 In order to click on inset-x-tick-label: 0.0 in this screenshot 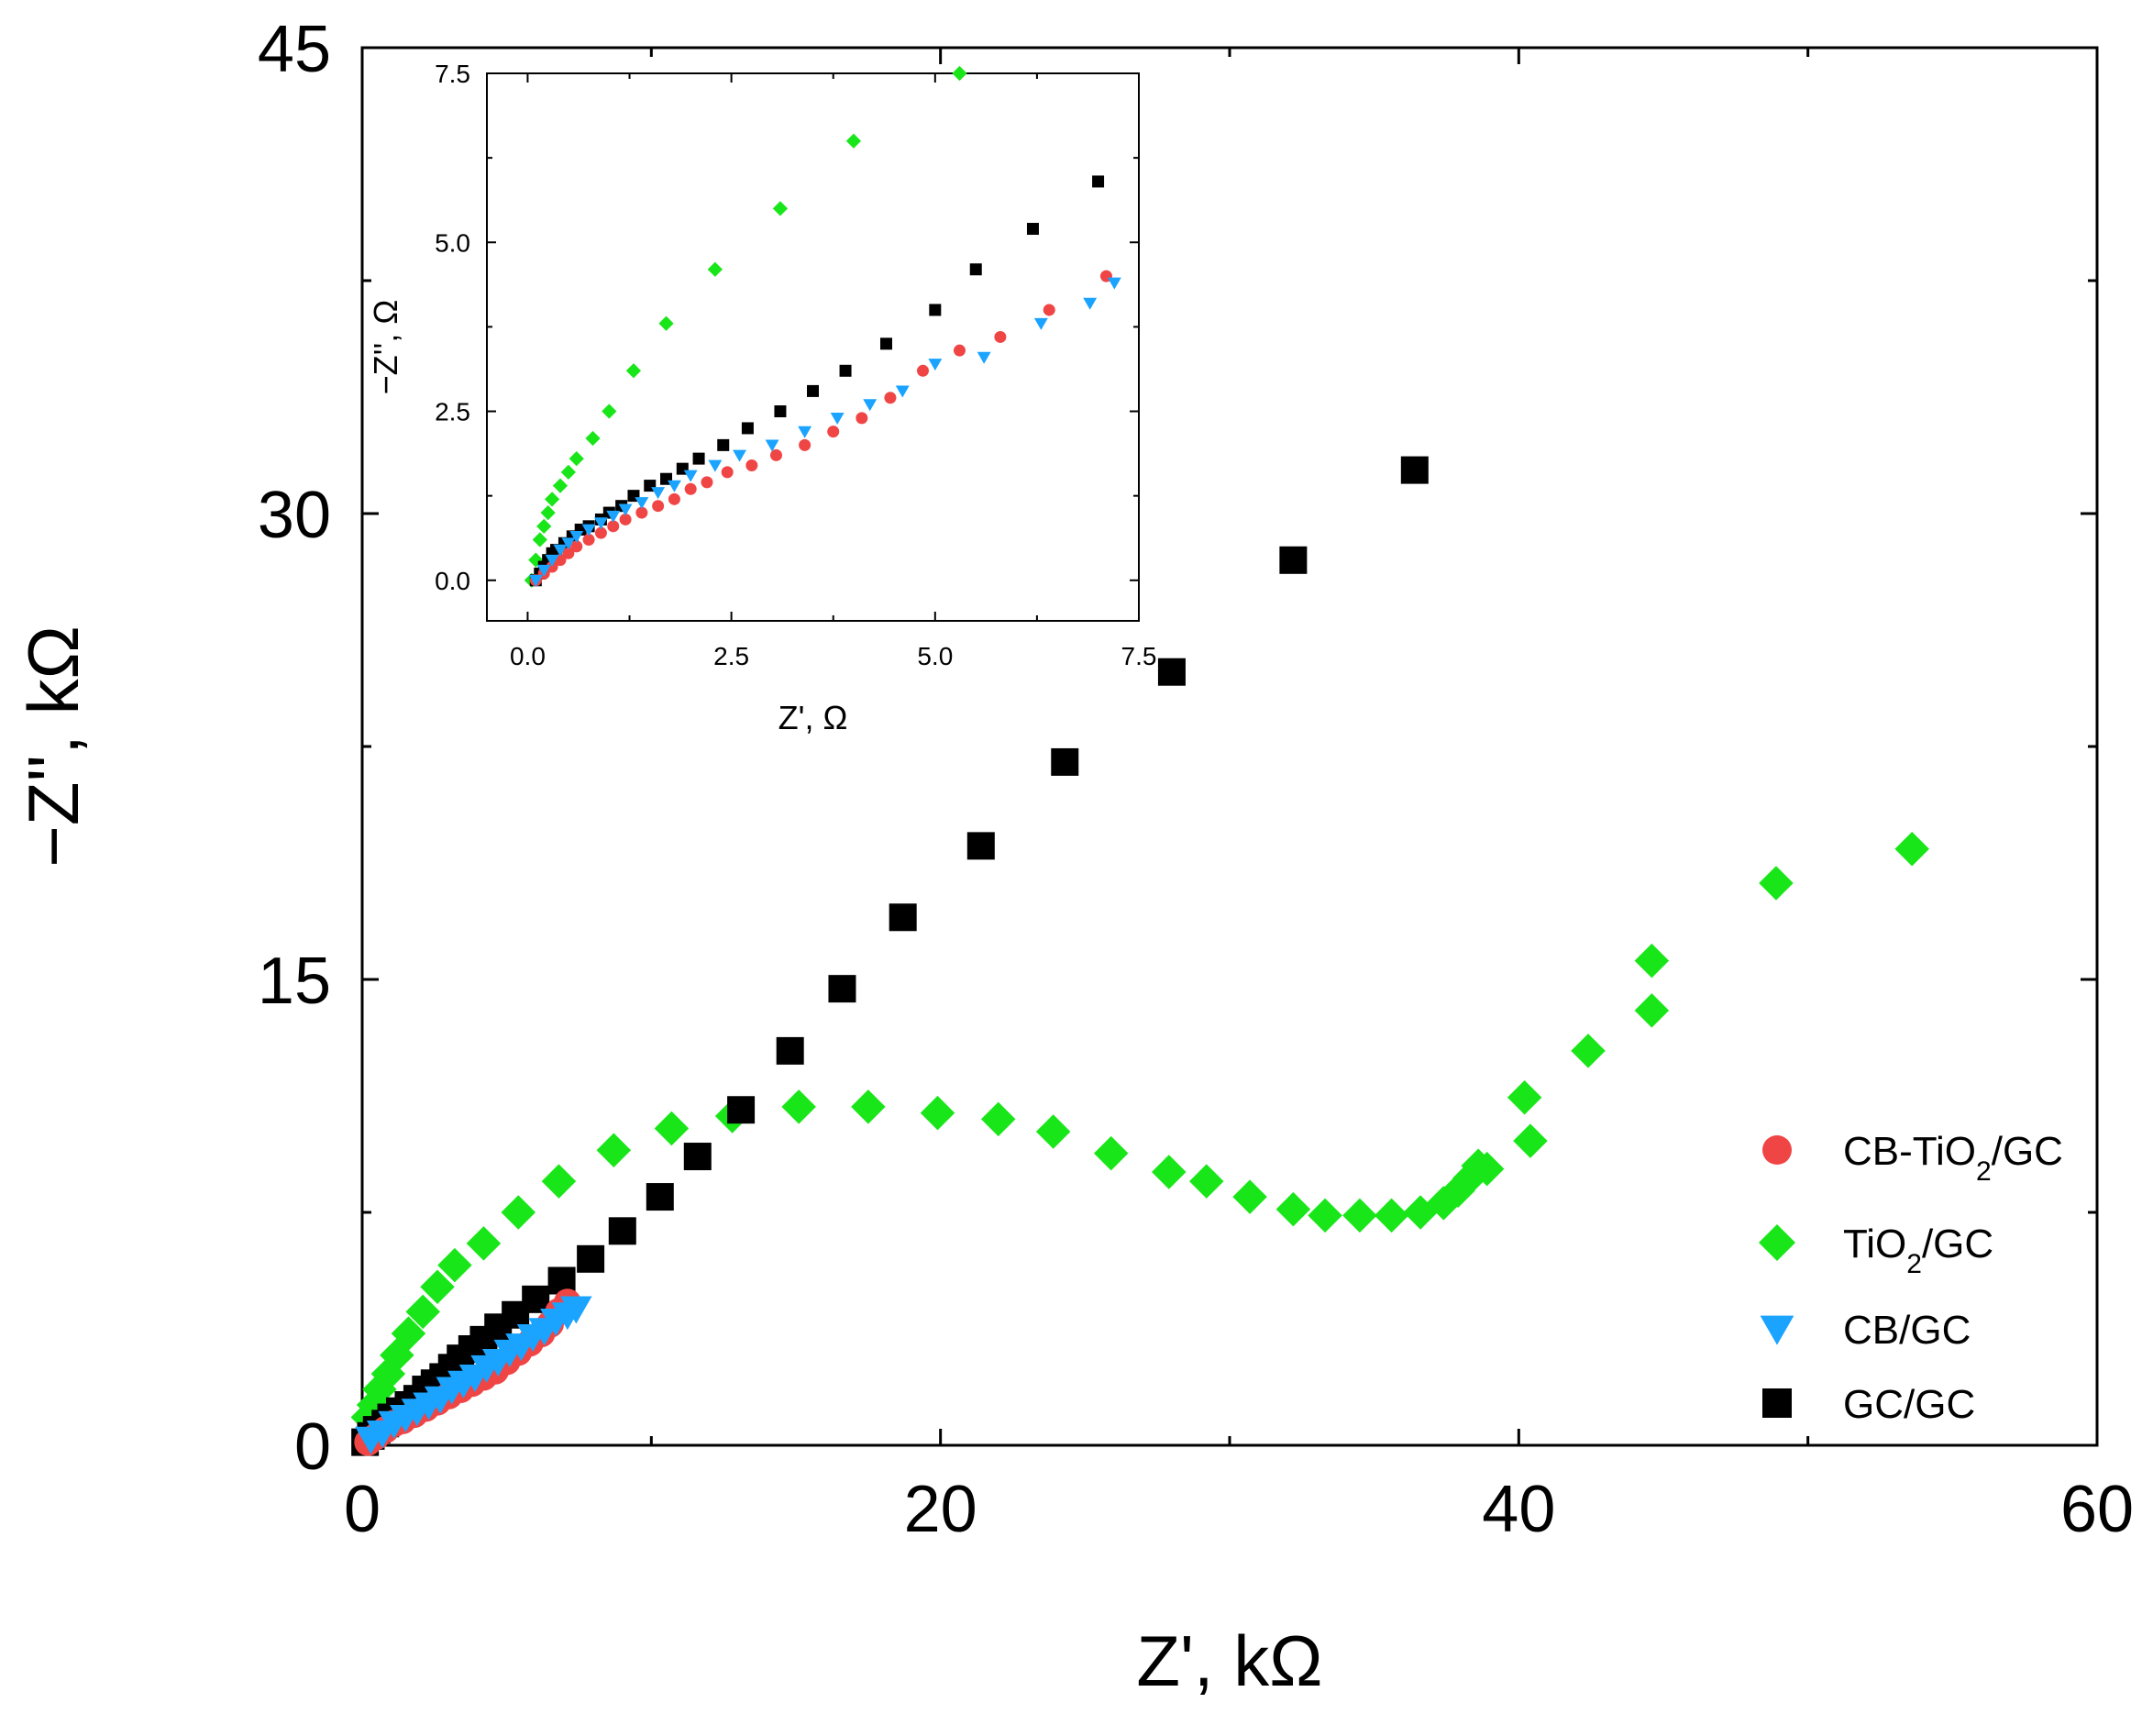, I will do `click(528, 656)`.